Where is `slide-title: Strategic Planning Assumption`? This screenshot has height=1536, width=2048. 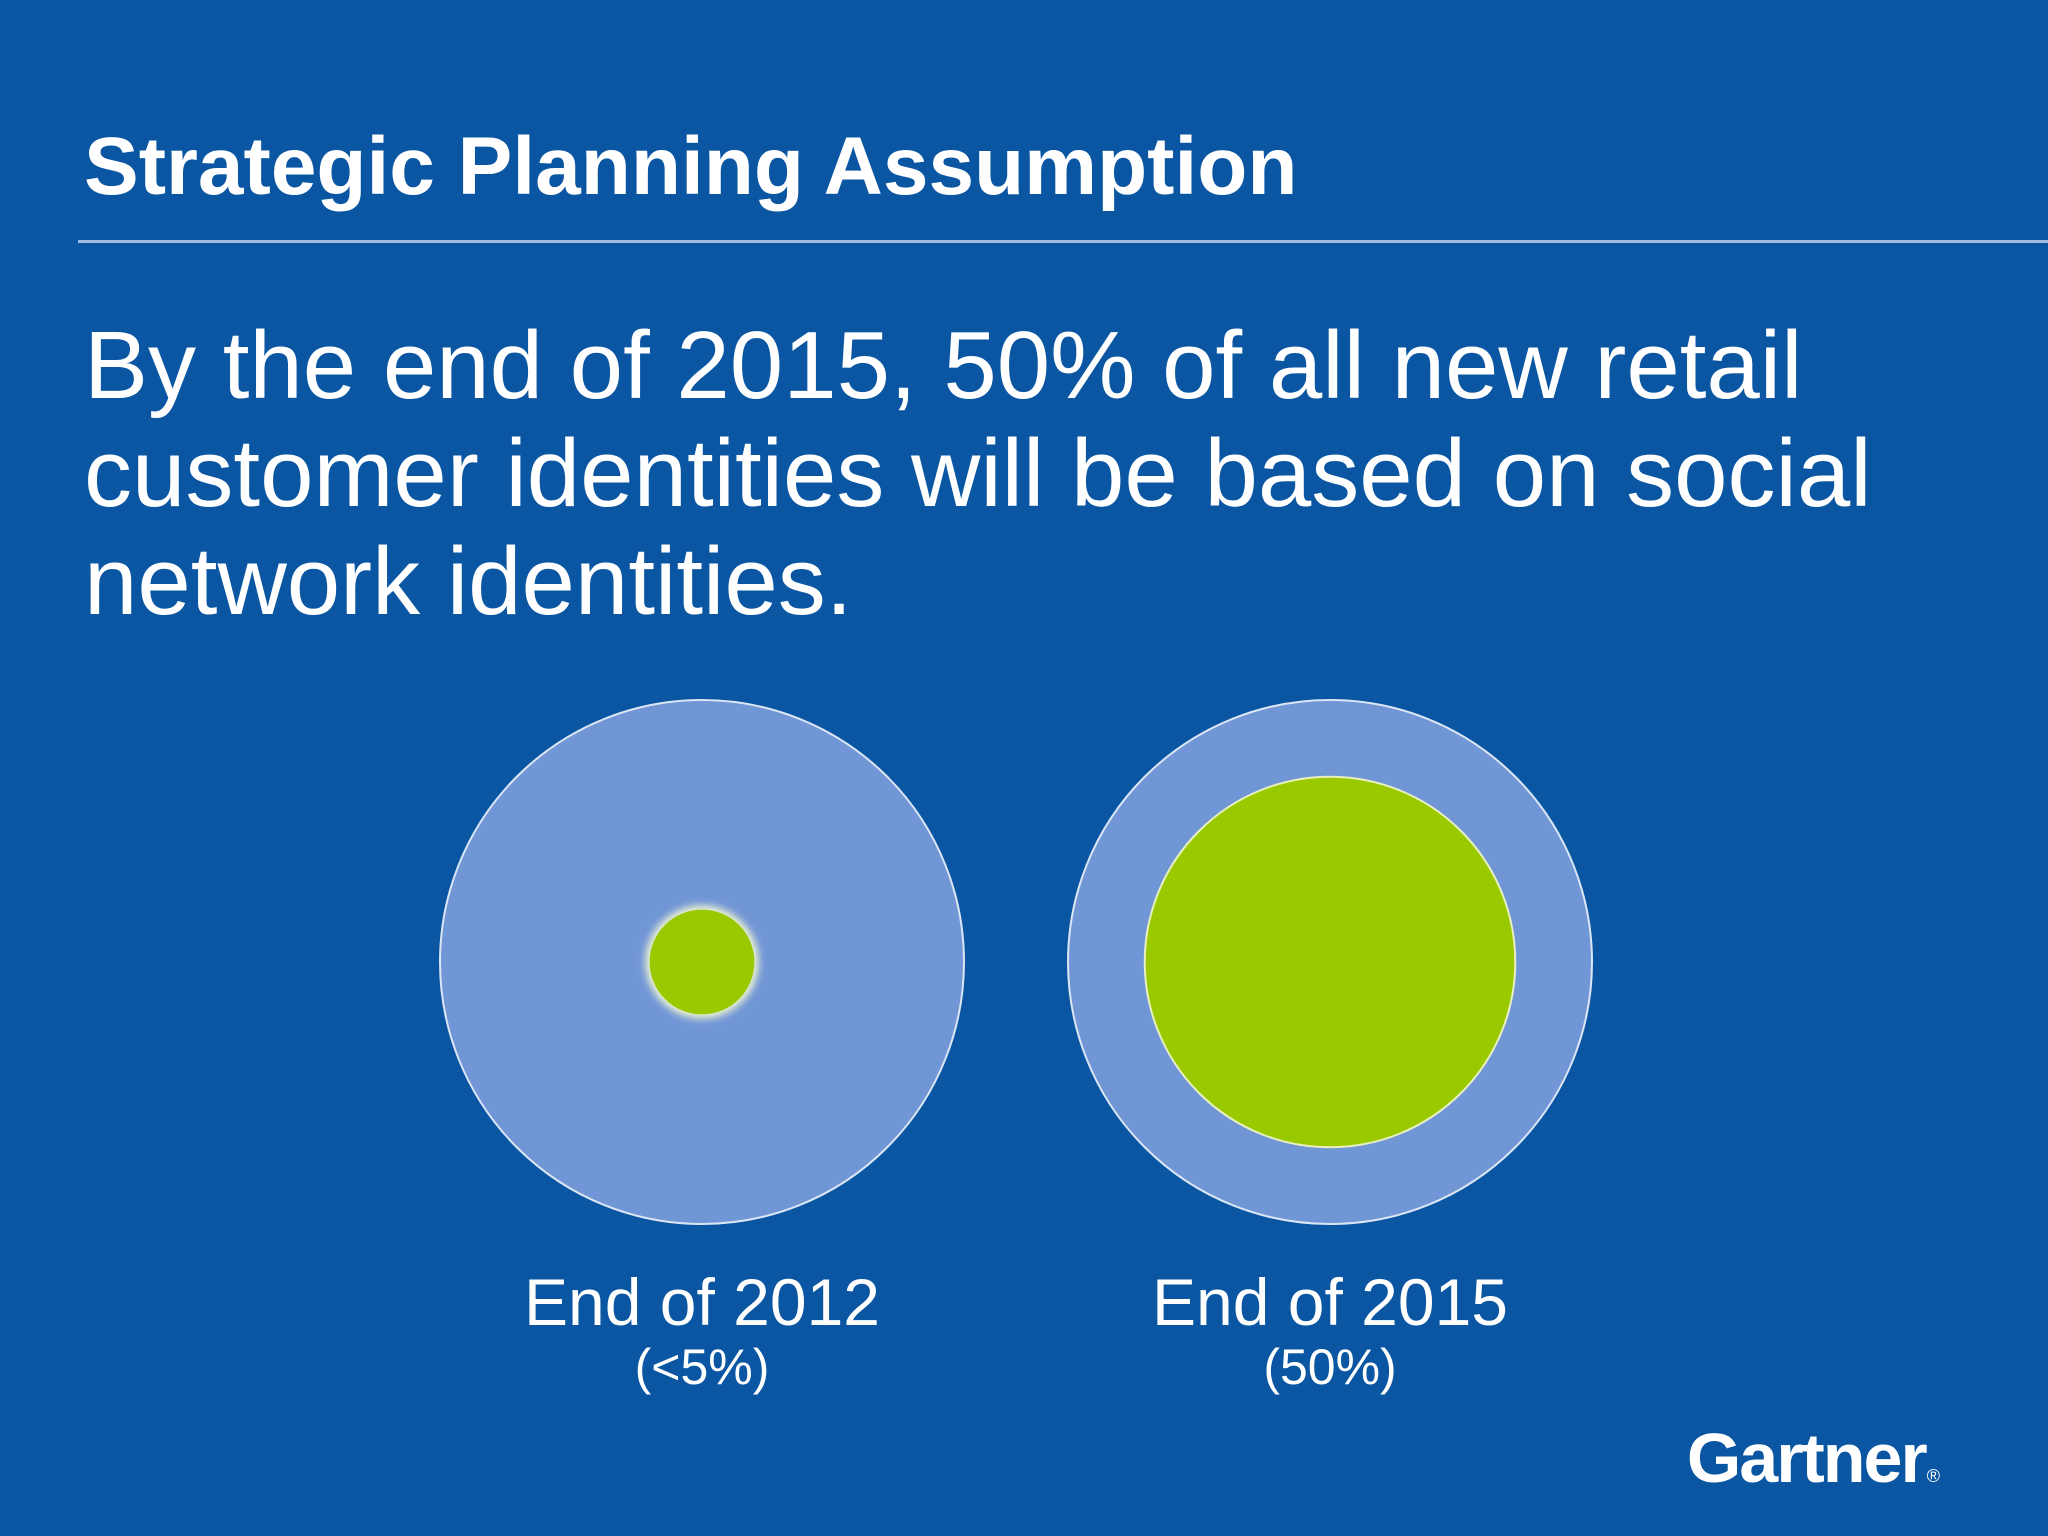 slide-title: Strategic Planning Assumption is located at coordinates (691, 166).